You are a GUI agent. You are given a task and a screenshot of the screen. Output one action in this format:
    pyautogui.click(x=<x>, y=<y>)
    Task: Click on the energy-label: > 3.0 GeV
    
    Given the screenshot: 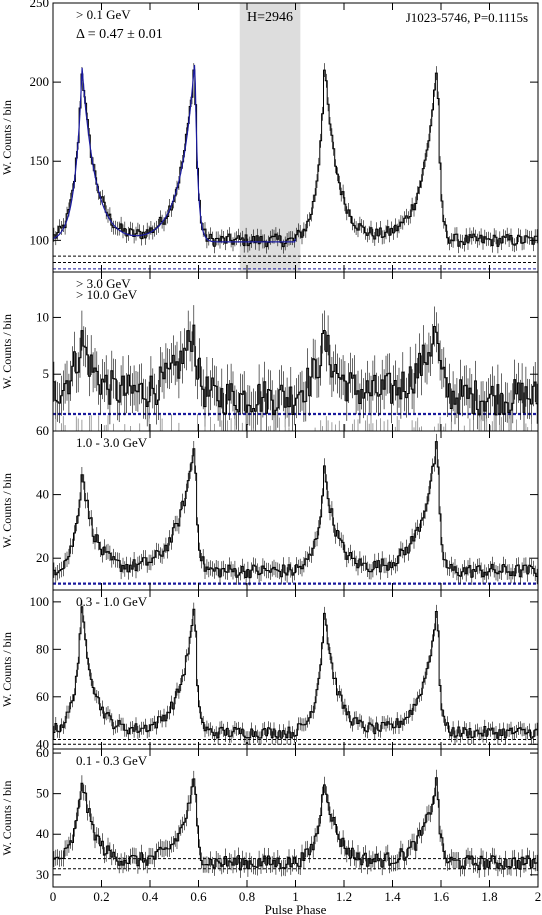 What is the action you would take?
    pyautogui.click(x=103, y=283)
    